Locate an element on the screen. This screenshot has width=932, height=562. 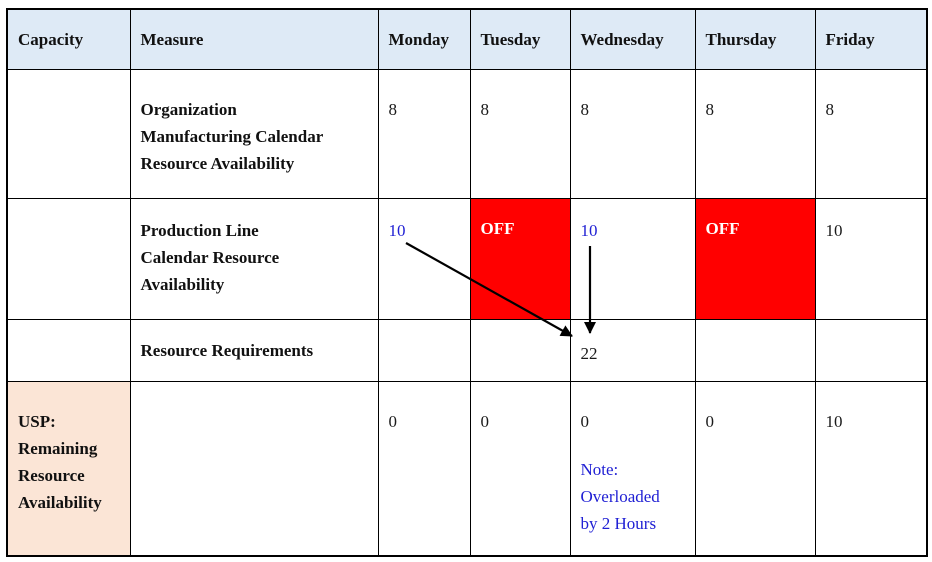
cell-req-tuesday is located at coordinates (520, 350).